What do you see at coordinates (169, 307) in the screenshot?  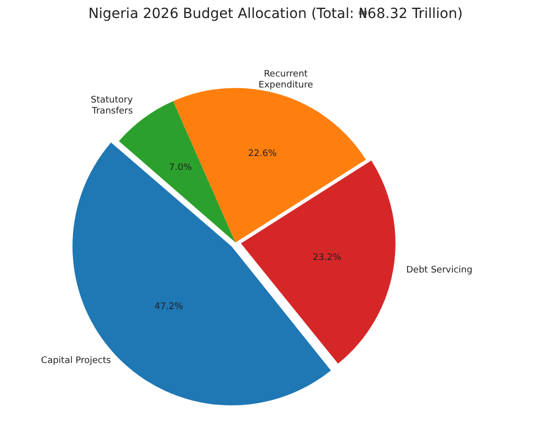 I see `data-label: 47.2%` at bounding box center [169, 307].